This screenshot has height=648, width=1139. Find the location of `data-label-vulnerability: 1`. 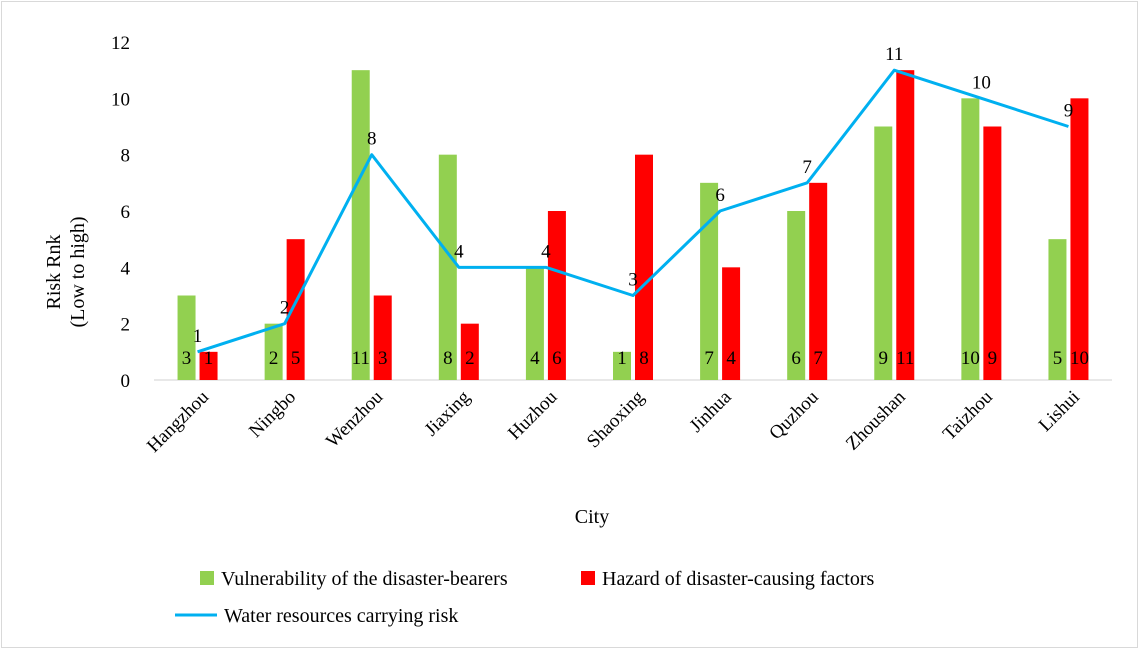

data-label-vulnerability: 1 is located at coordinates (622, 358).